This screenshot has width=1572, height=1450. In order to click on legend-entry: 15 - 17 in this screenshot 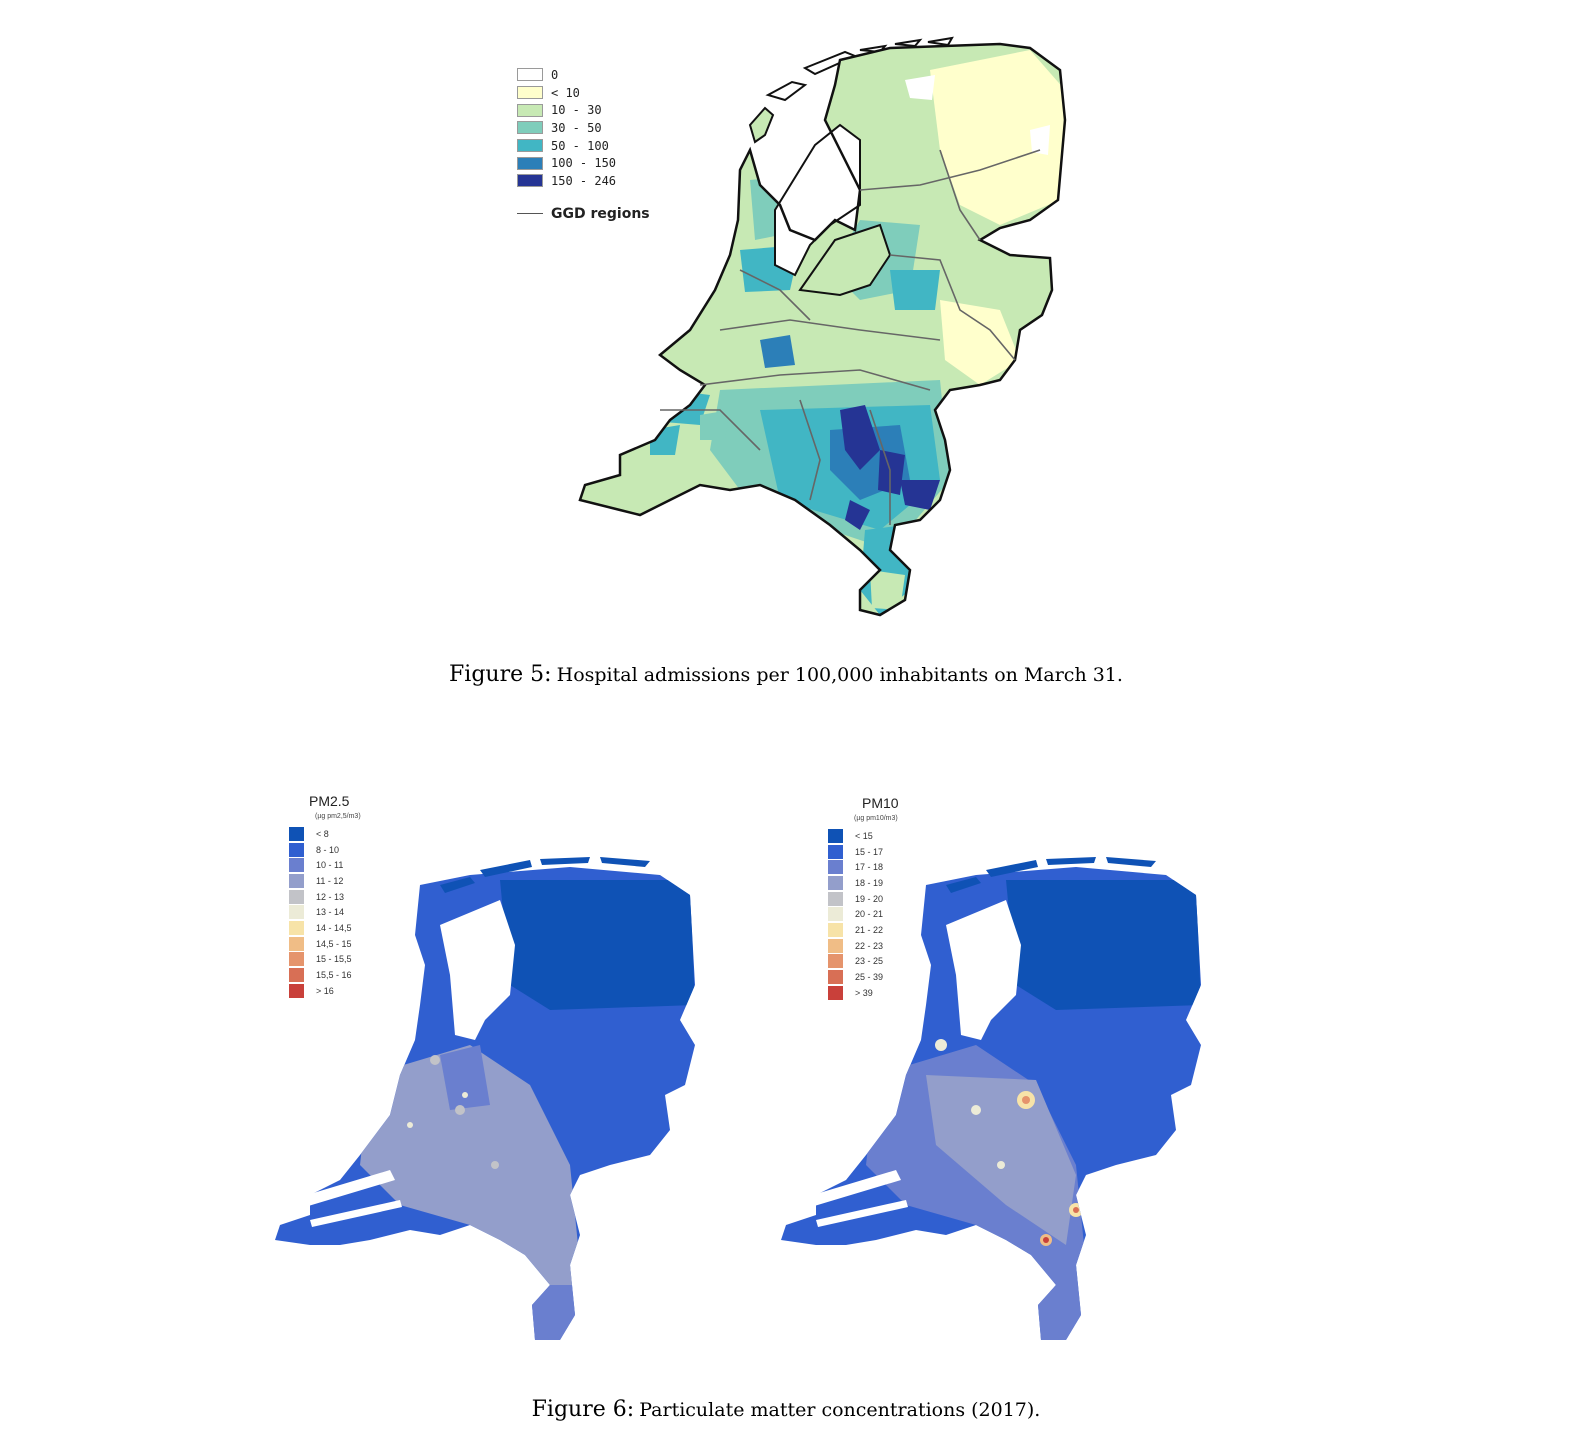, I will do `click(863, 852)`.